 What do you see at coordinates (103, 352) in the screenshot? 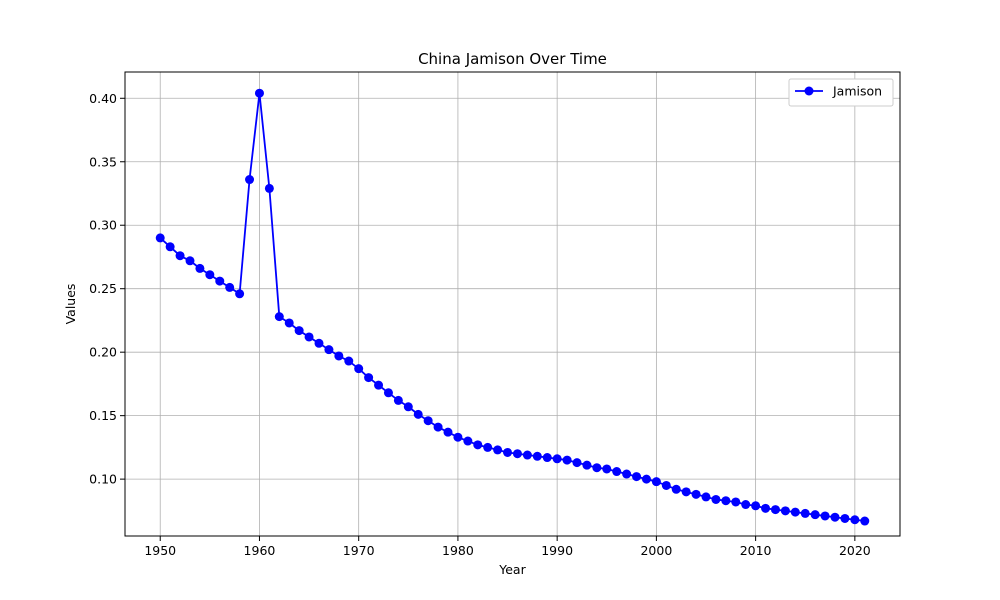
I see `y-tick-label: 0.20` at bounding box center [103, 352].